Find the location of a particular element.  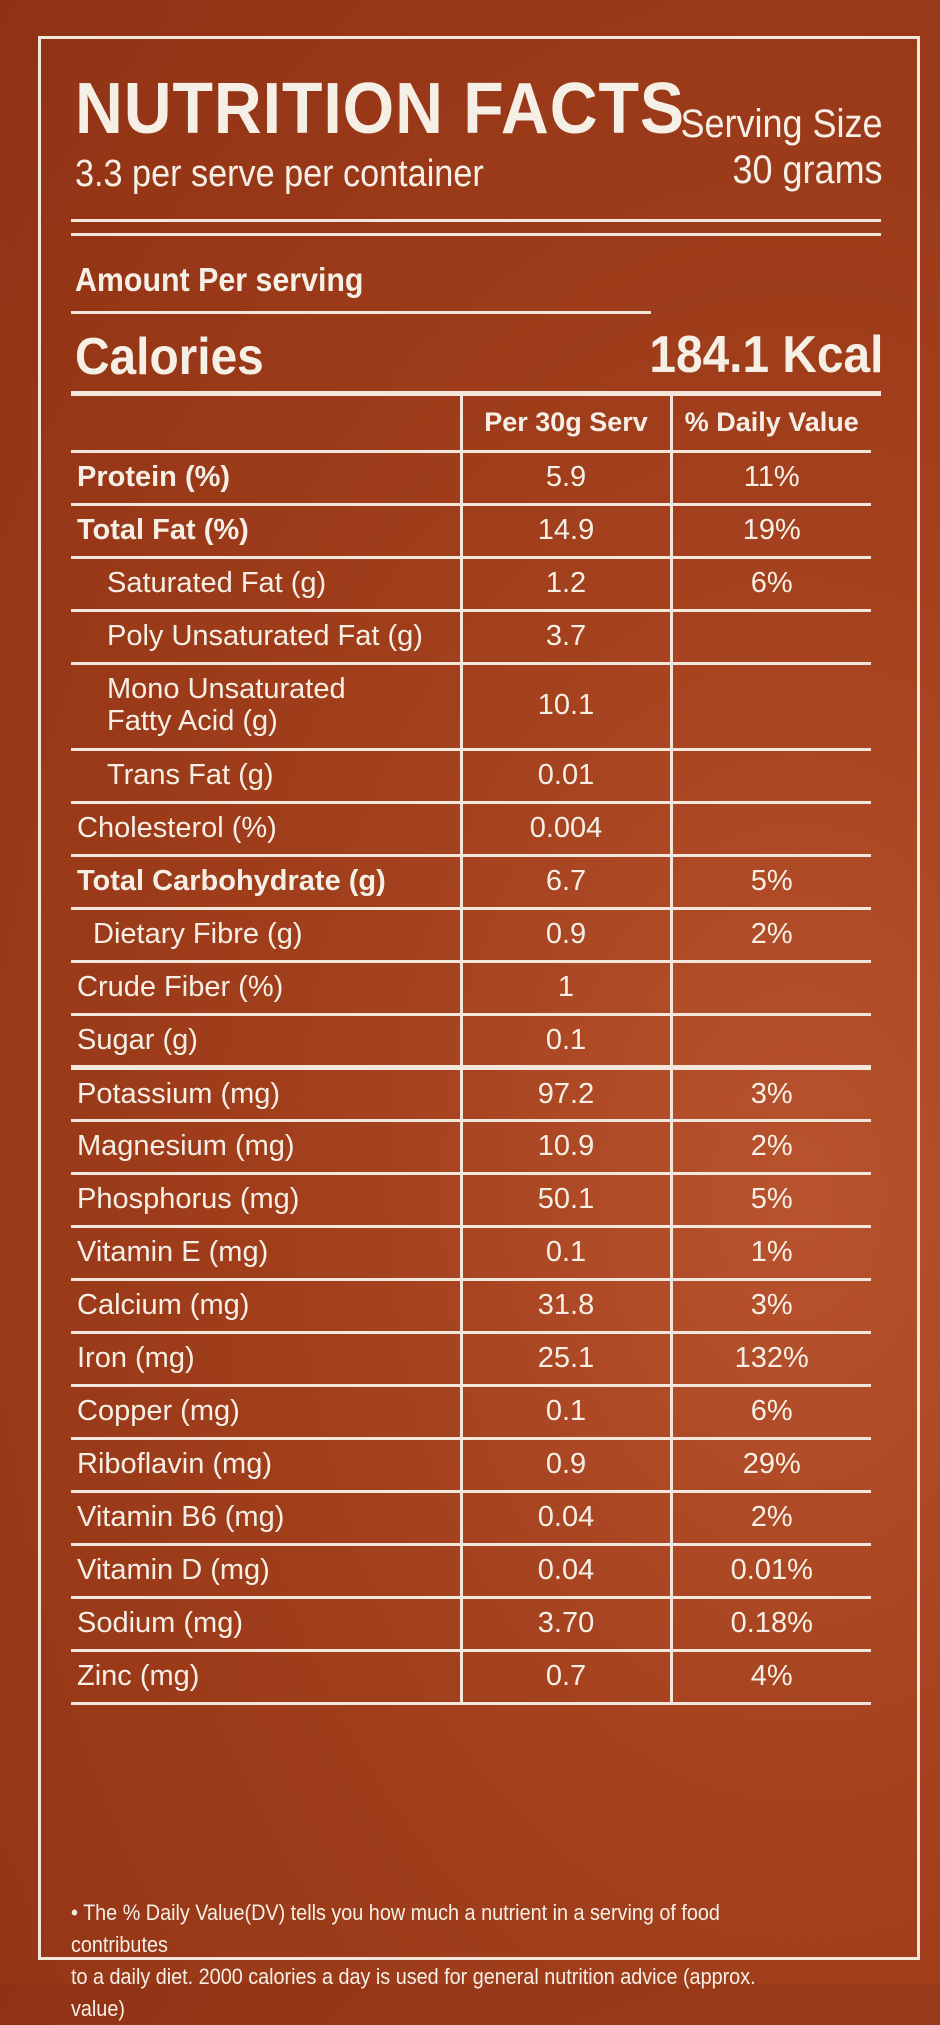

table-row: Poly Unsaturated Fat (g) 3.7 is located at coordinates (471, 637).